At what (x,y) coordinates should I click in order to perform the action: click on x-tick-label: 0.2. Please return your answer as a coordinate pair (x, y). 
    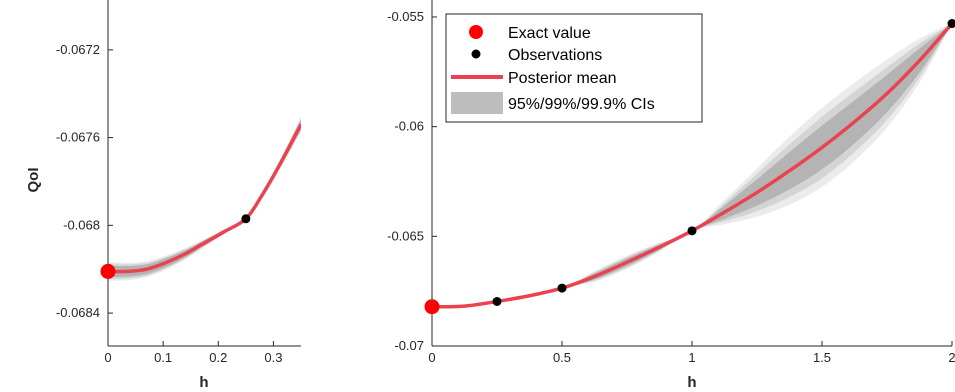
    Looking at the image, I should click on (218, 357).